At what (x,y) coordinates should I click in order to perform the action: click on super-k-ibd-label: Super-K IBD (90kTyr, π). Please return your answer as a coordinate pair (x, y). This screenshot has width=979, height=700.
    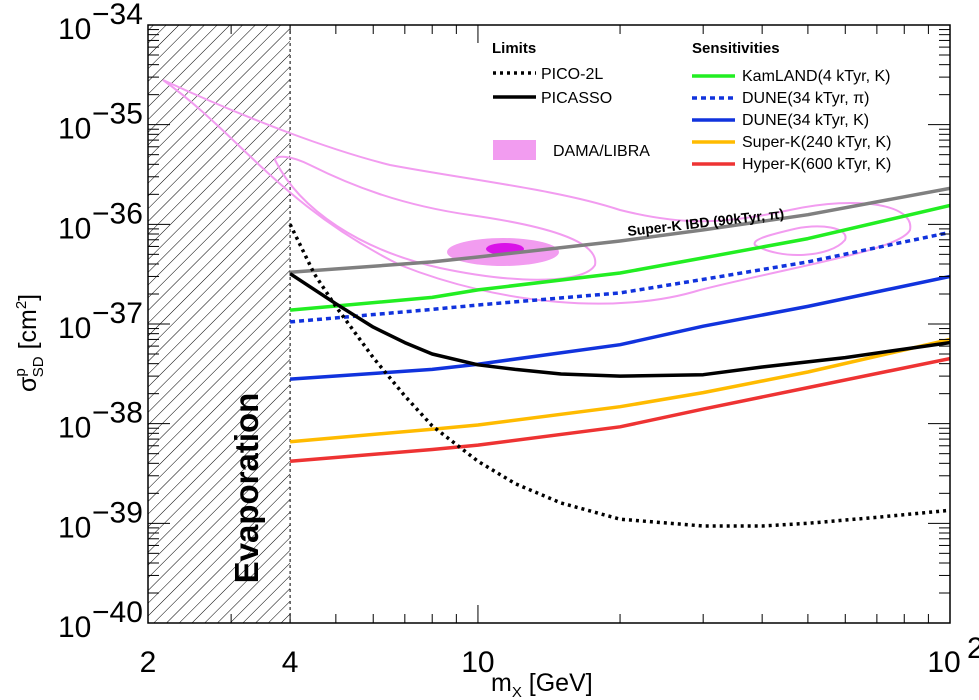
    Looking at the image, I should click on (706, 222).